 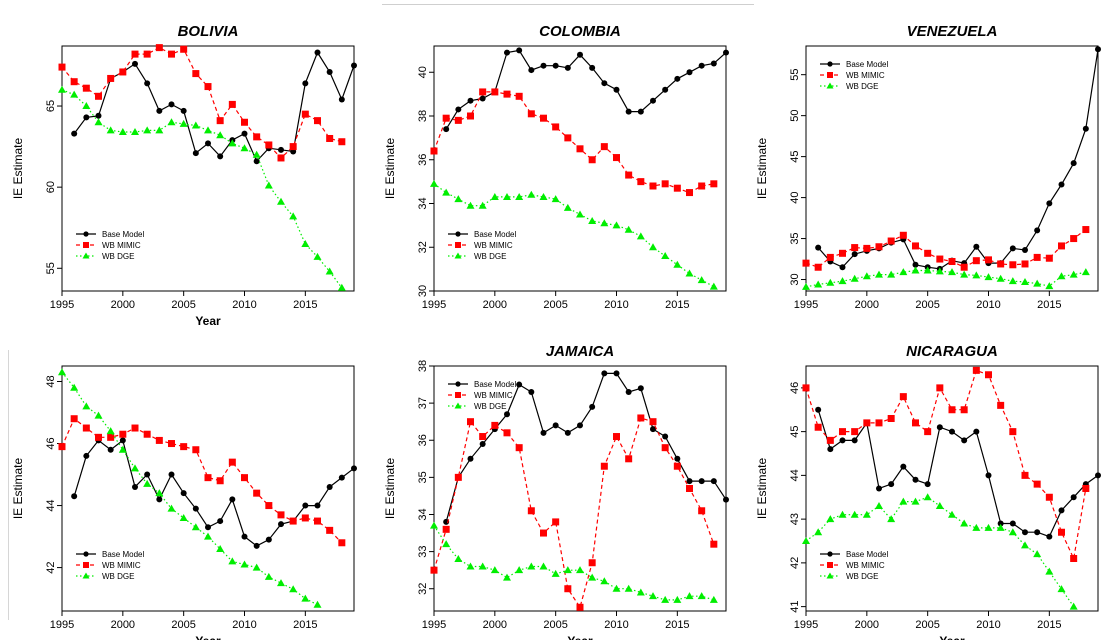 I want to click on colombia-ytick-label: 32, so click(x=423, y=247).